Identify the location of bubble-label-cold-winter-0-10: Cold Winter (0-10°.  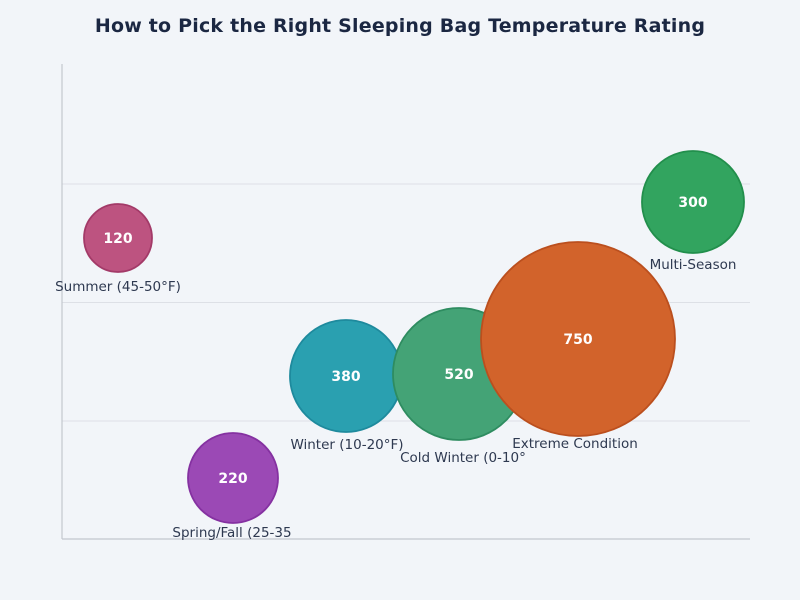
(463, 458).